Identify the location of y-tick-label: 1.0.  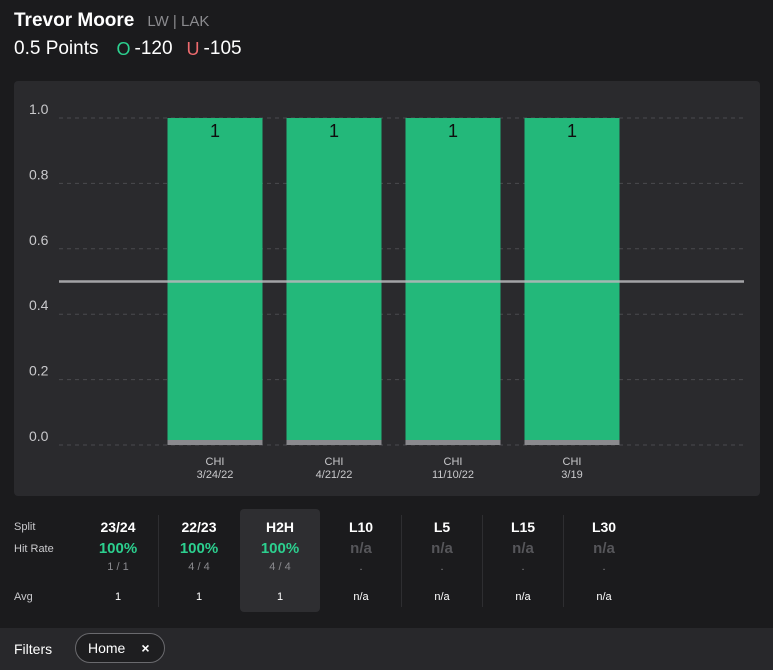
(39, 109).